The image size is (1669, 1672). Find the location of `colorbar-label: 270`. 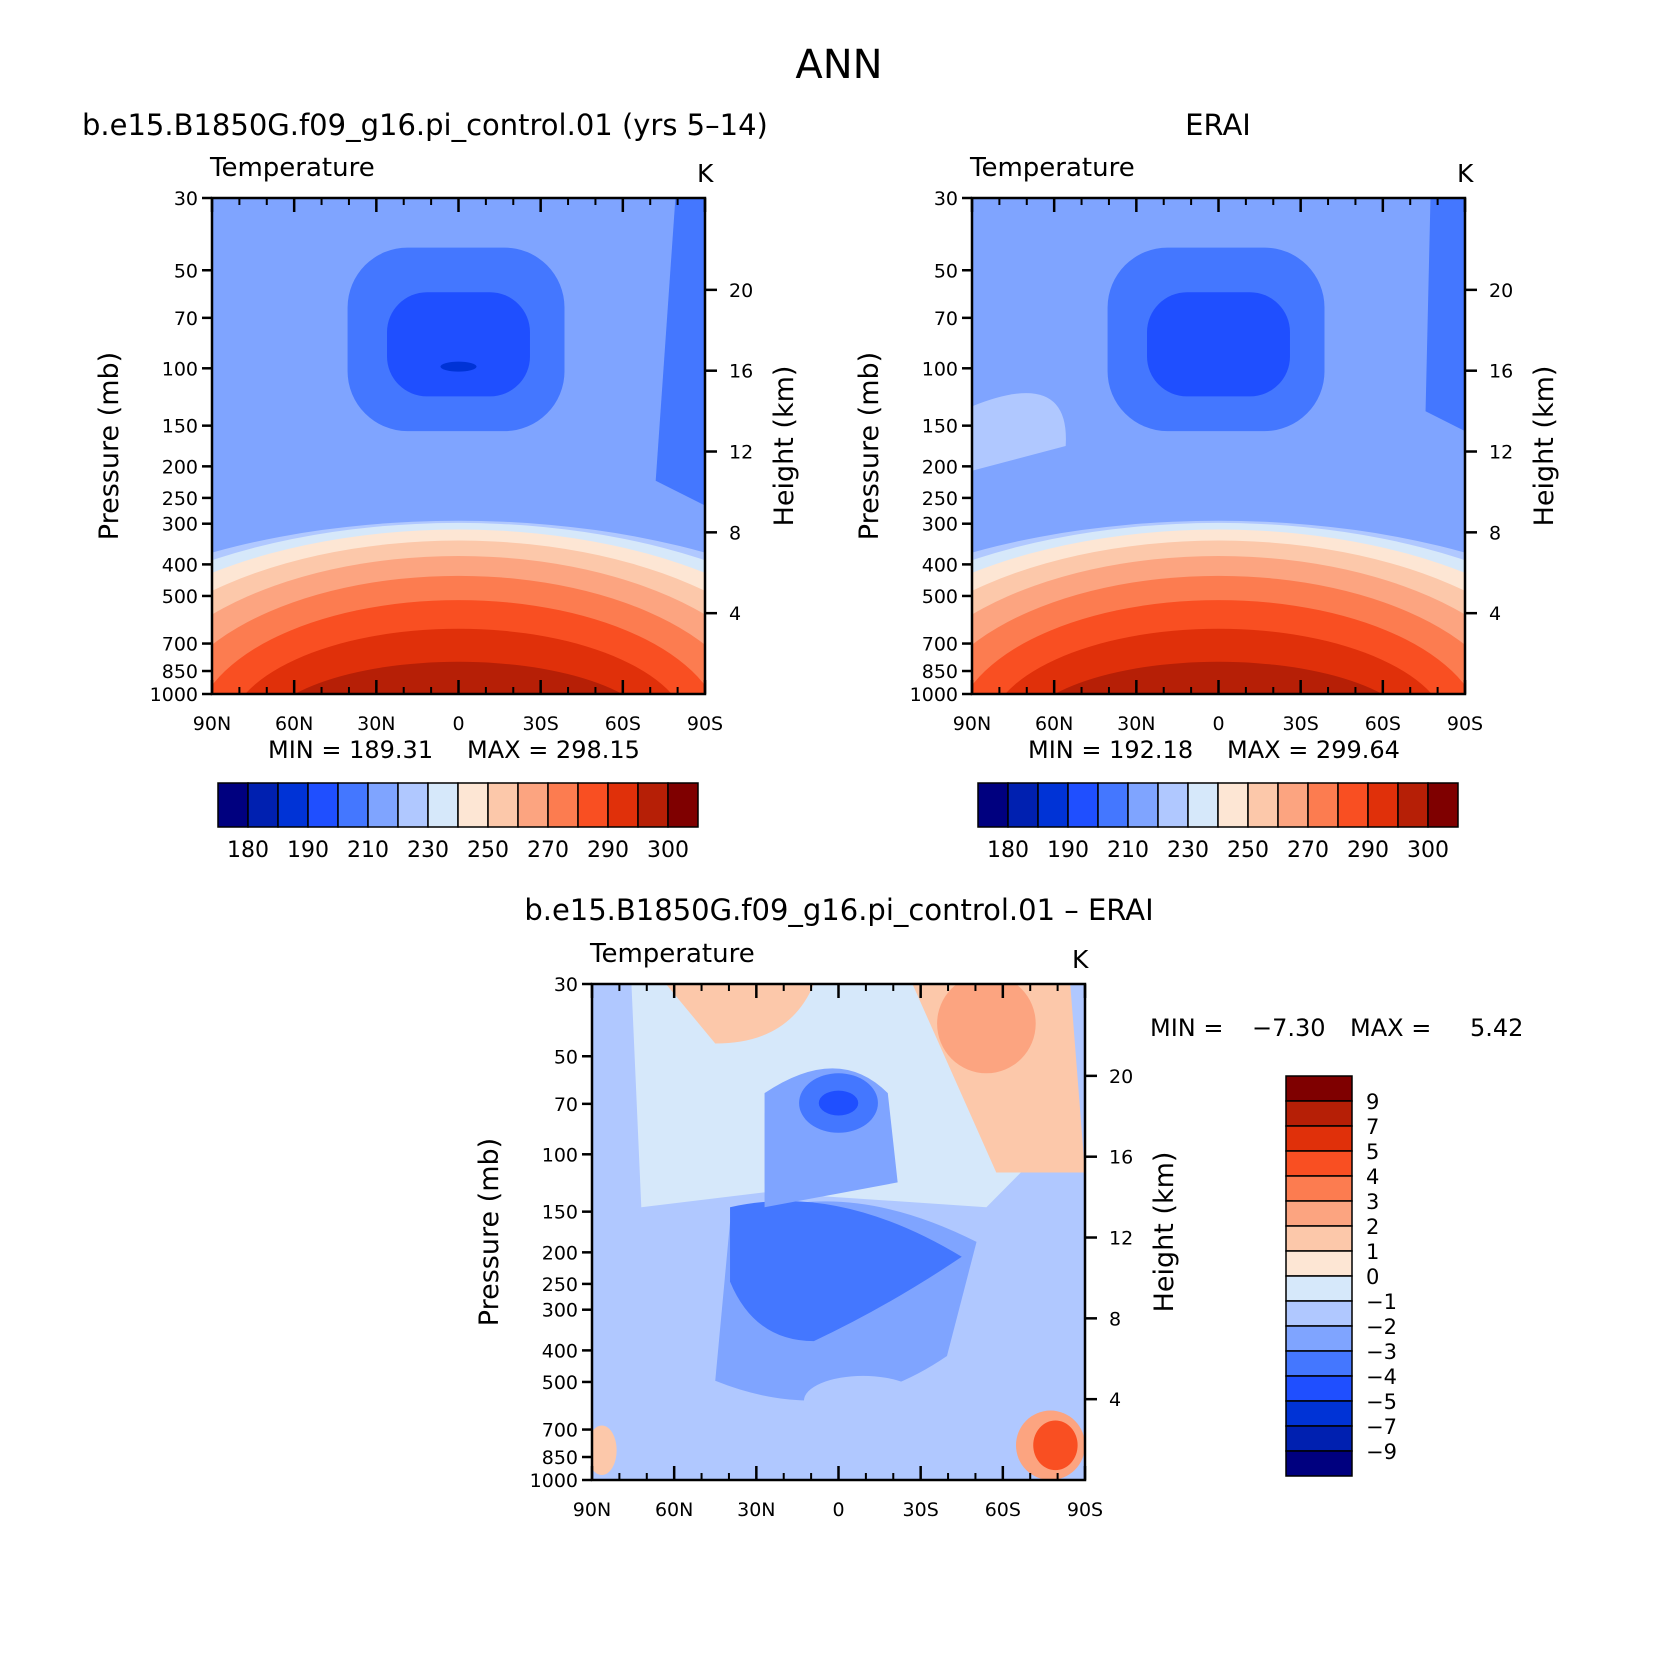

colorbar-label: 270 is located at coordinates (548, 850).